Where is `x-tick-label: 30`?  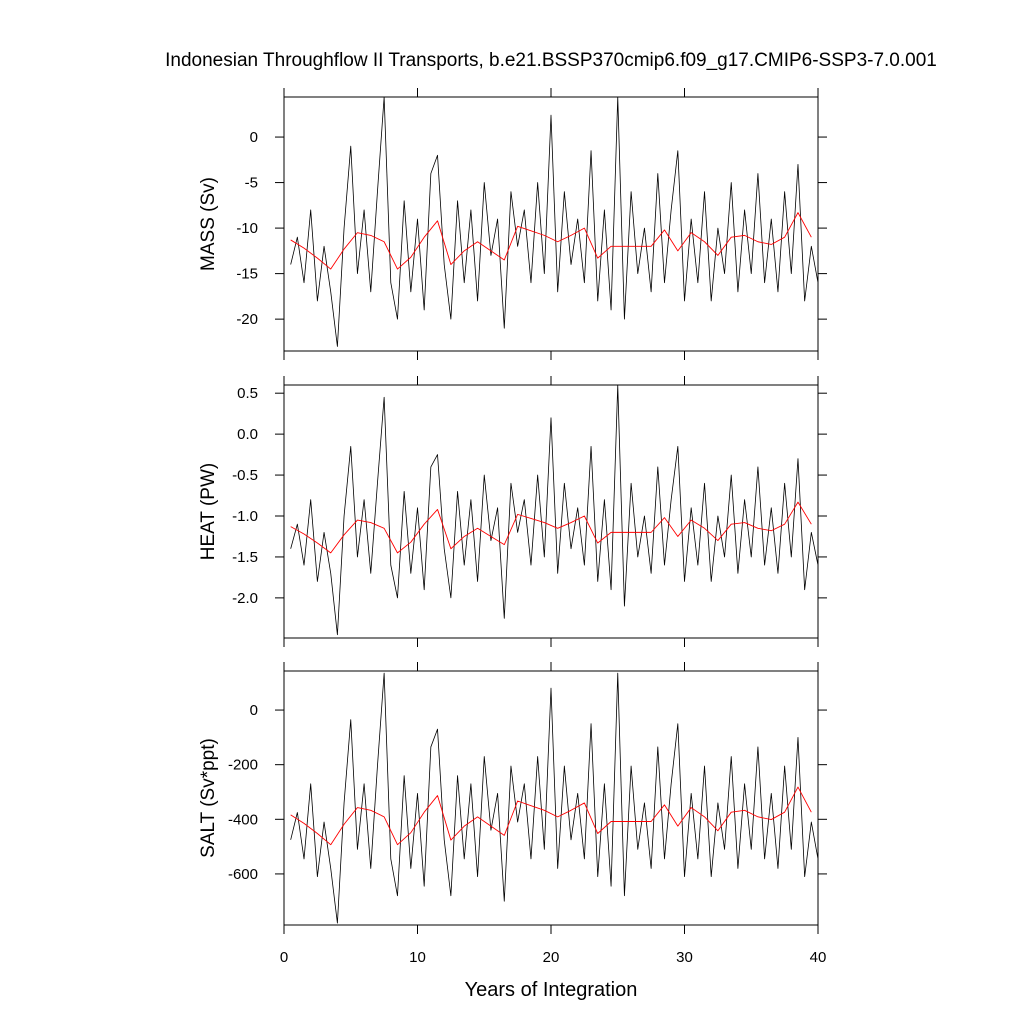
x-tick-label: 30 is located at coordinates (684, 957).